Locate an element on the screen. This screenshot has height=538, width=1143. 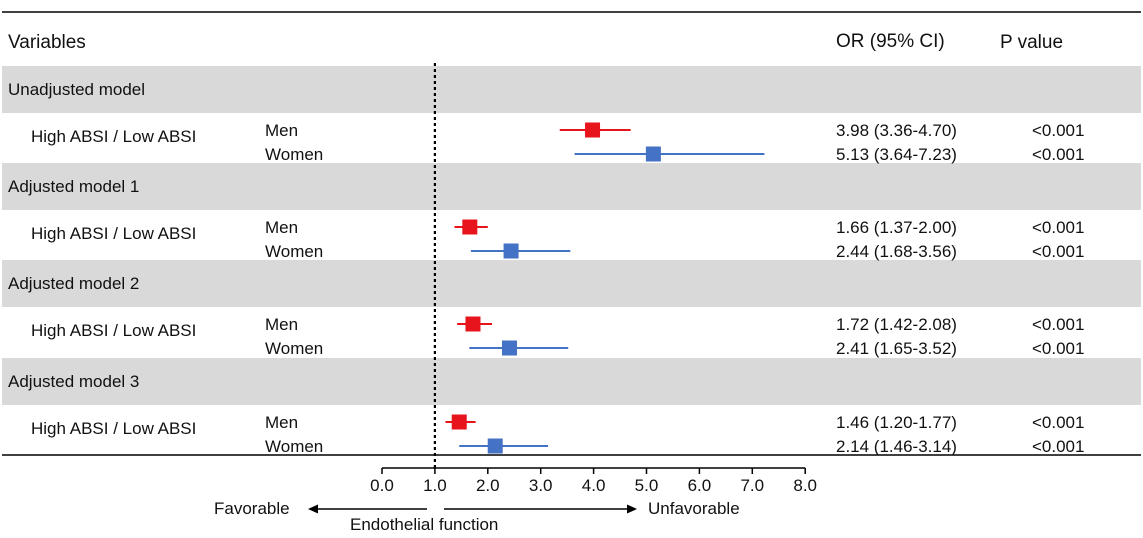
header-or-ci: OR (95% CI) is located at coordinates (890, 41).